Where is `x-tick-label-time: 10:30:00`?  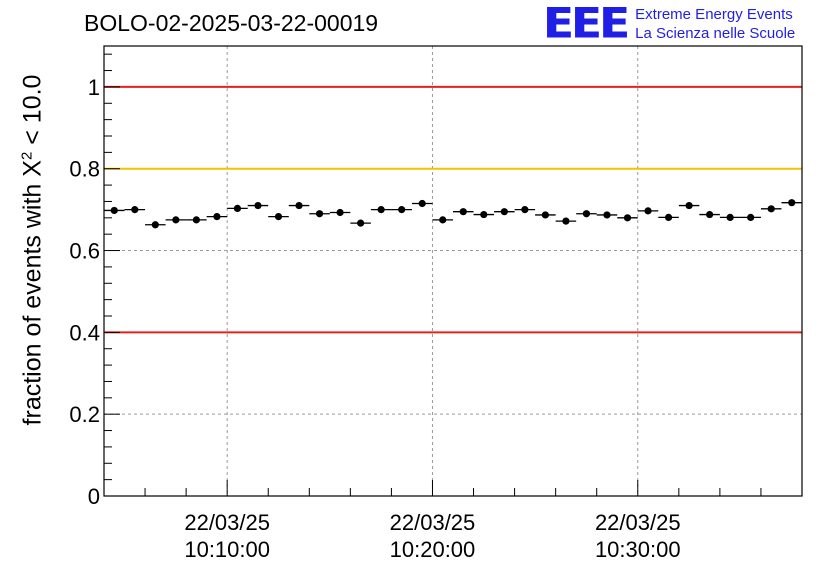
x-tick-label-time: 10:30:00 is located at coordinates (638, 549).